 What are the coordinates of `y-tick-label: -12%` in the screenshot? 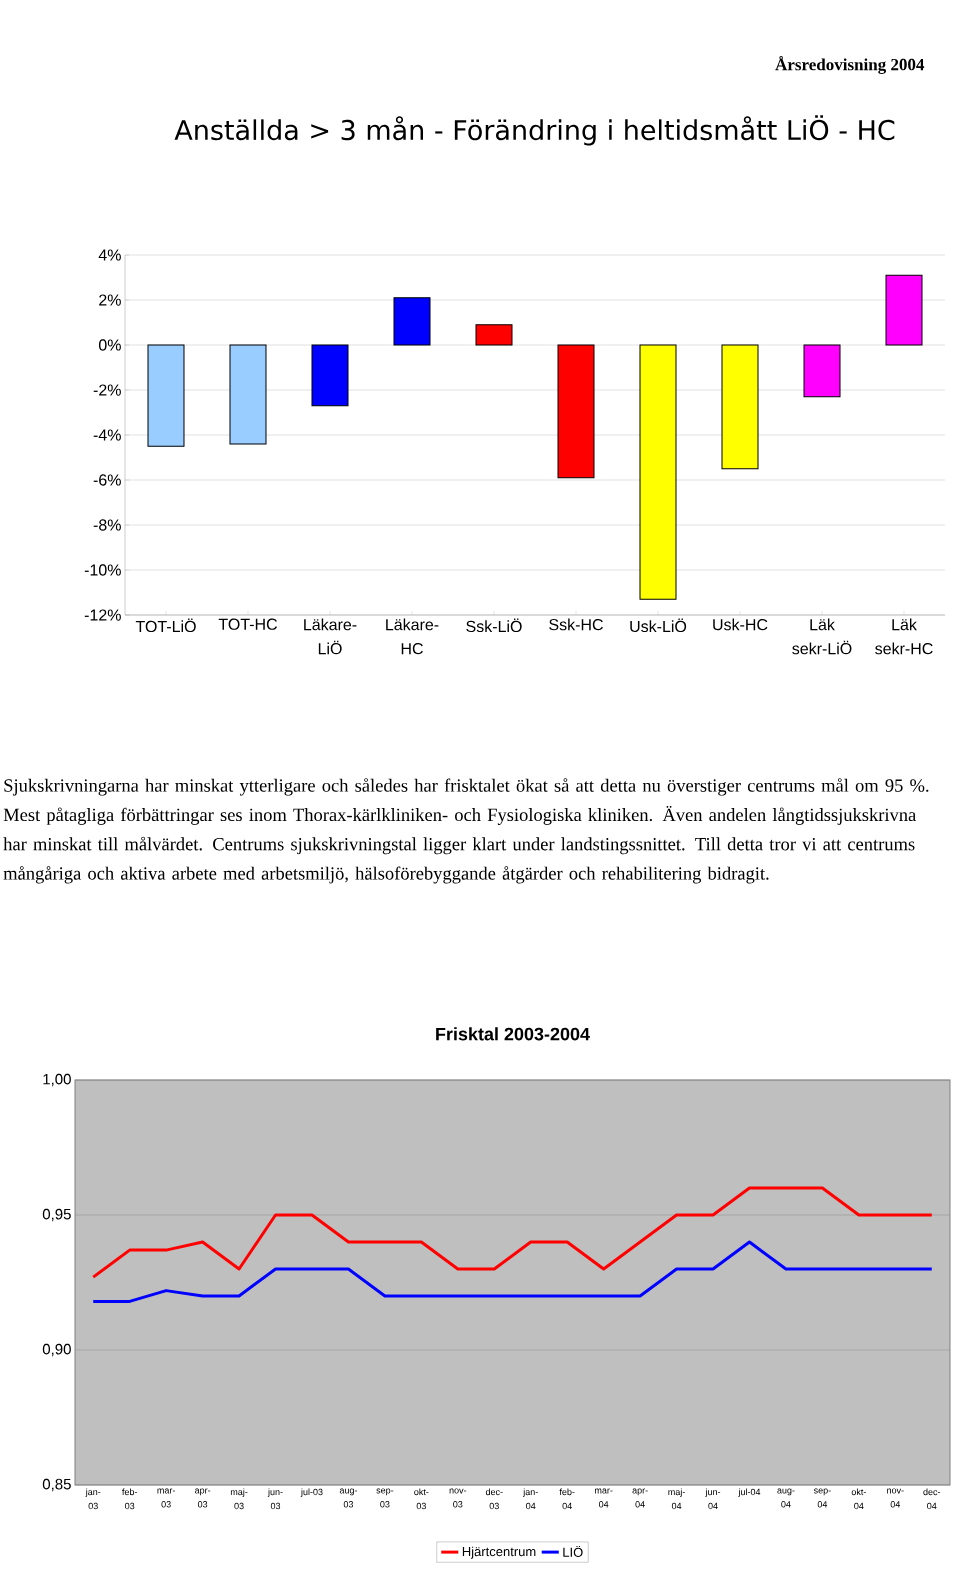 It's located at (102, 615).